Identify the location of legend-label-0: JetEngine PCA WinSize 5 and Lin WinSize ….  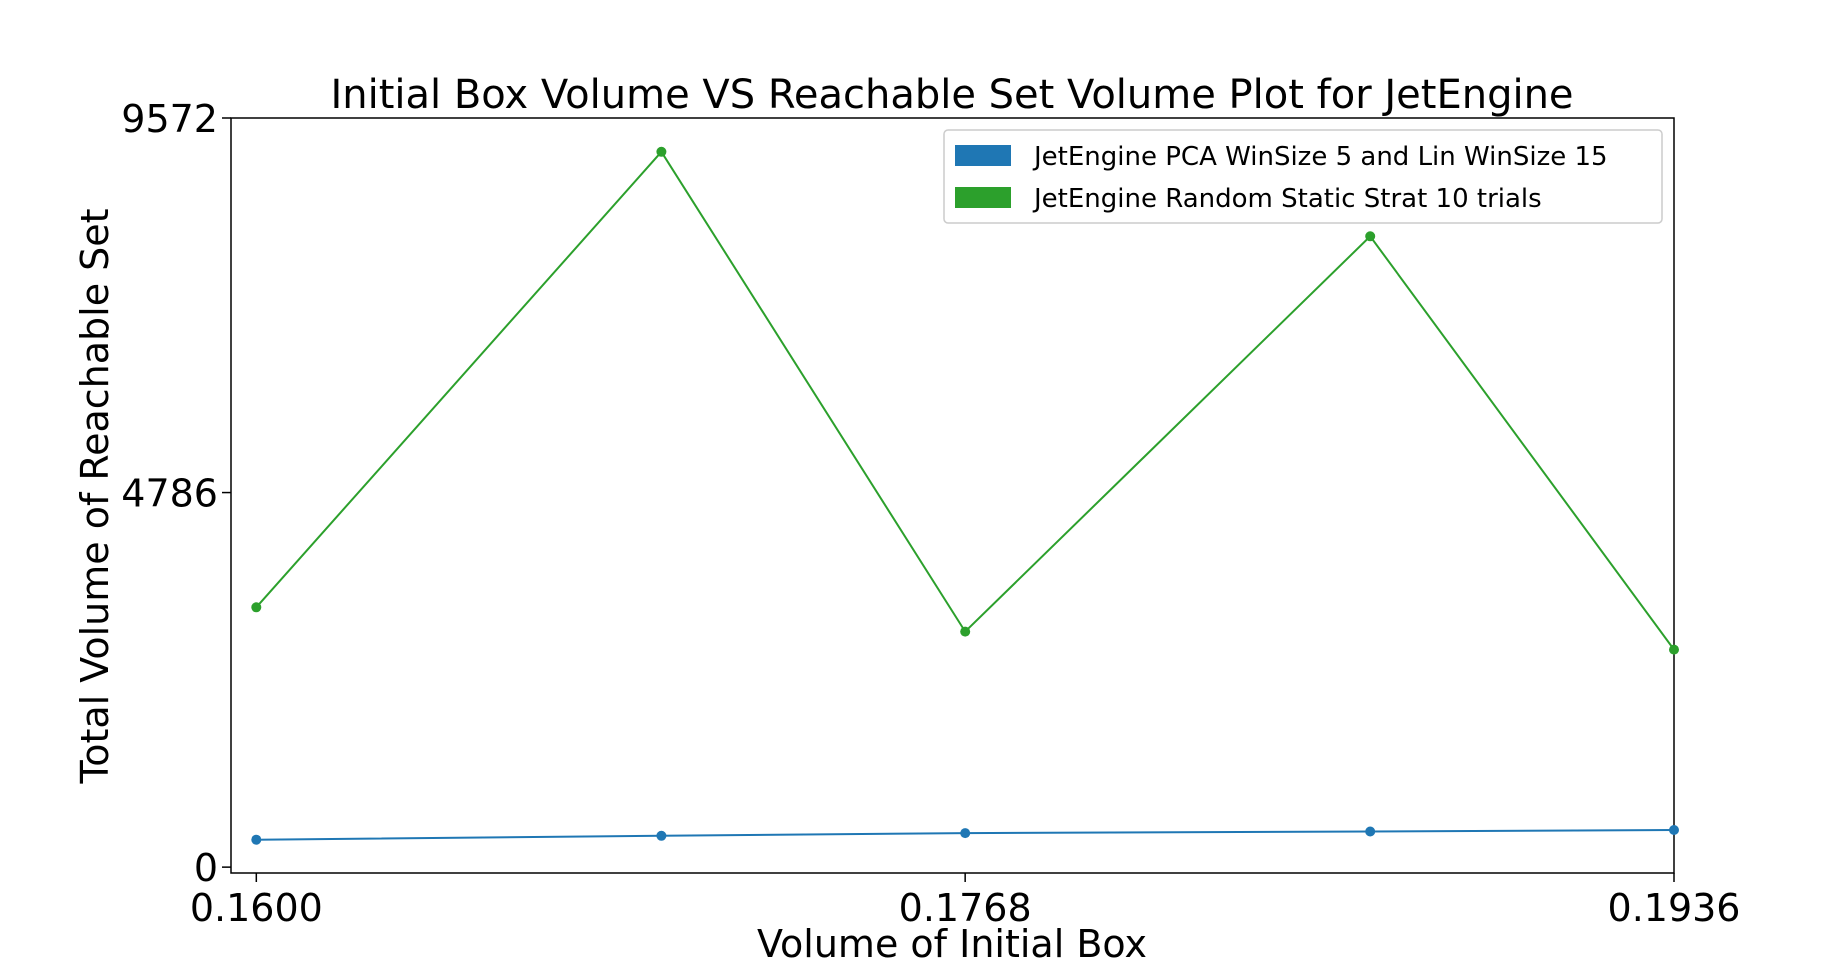
(1320, 157).